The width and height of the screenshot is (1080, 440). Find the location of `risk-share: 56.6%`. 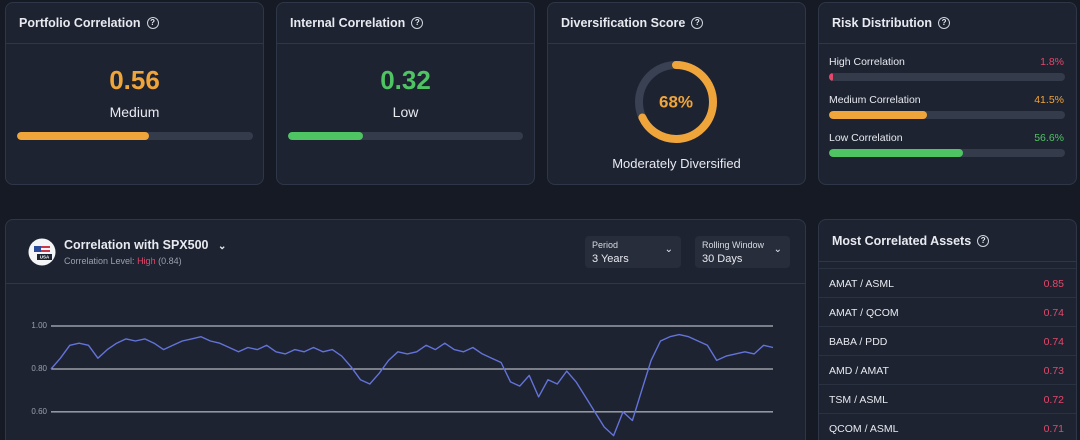

risk-share: 56.6% is located at coordinates (1049, 138).